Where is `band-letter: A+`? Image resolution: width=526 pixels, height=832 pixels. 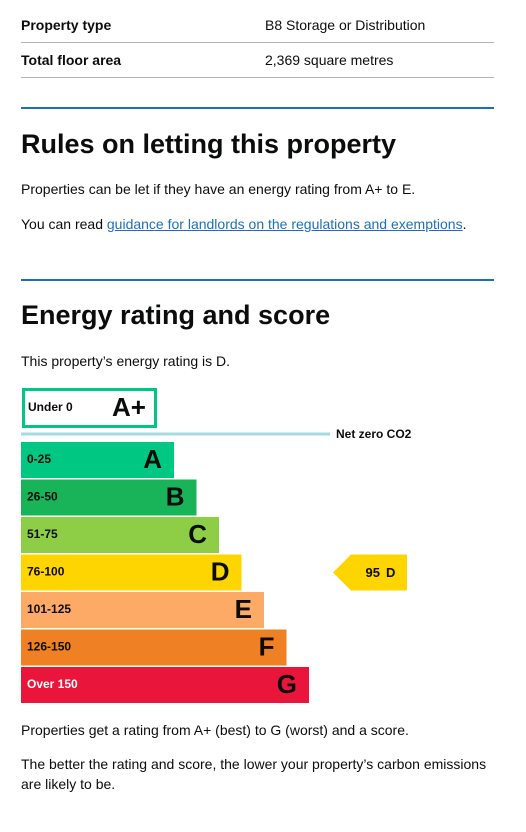 band-letter: A+ is located at coordinates (129, 407).